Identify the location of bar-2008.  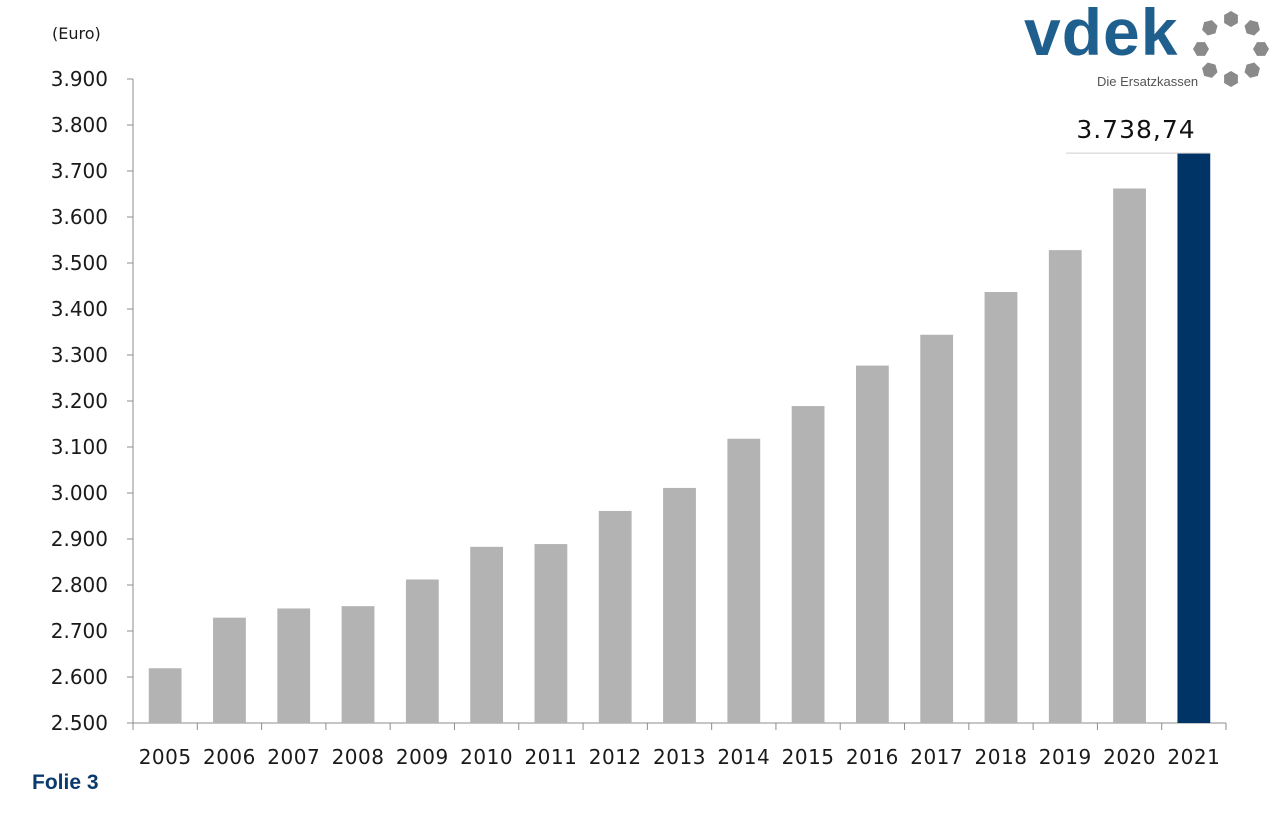
(358, 664).